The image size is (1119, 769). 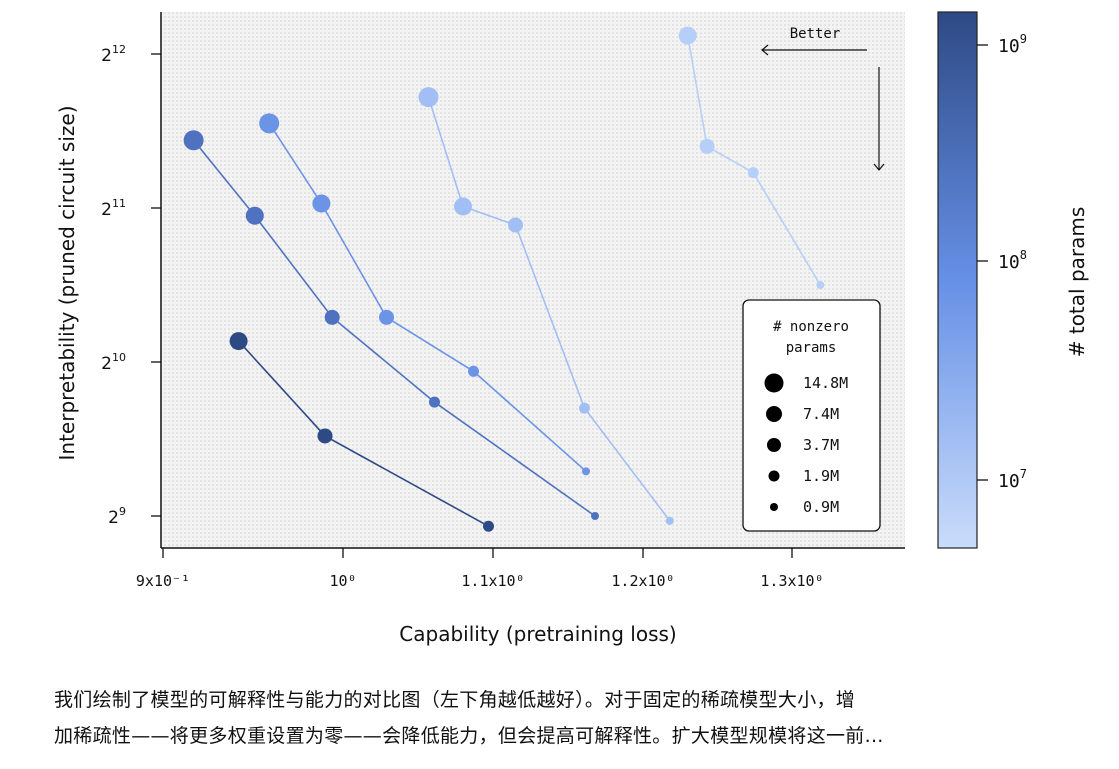 I want to click on series-line, so click(x=753, y=160).